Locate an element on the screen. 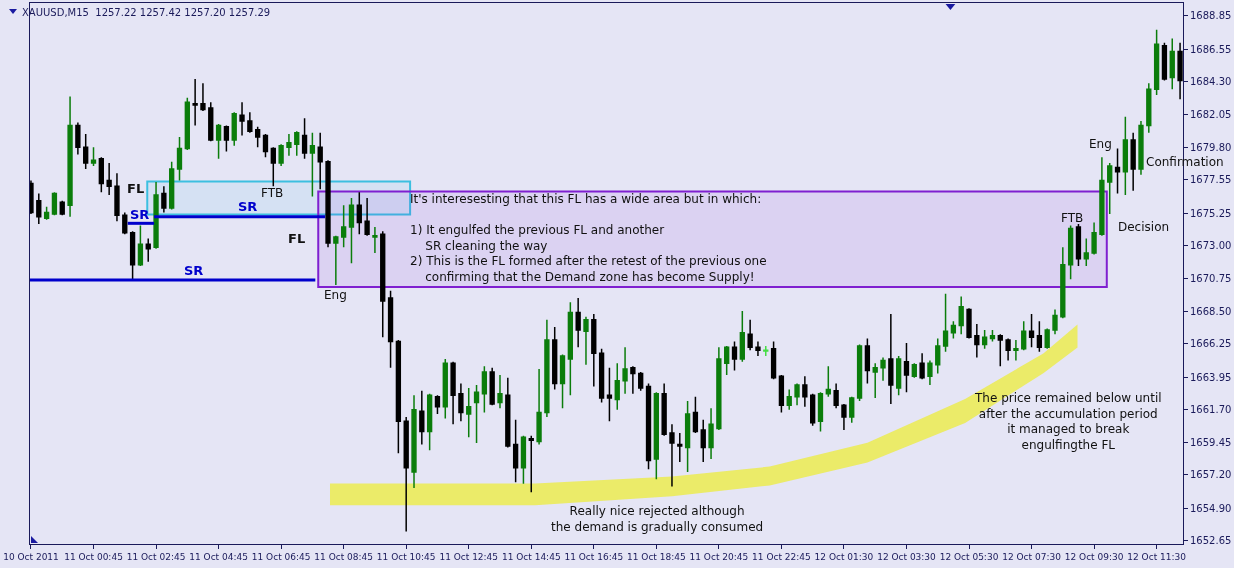 This screenshot has width=1234, height=568. x-tick-label: 12 Oct 01:30 is located at coordinates (844, 556).